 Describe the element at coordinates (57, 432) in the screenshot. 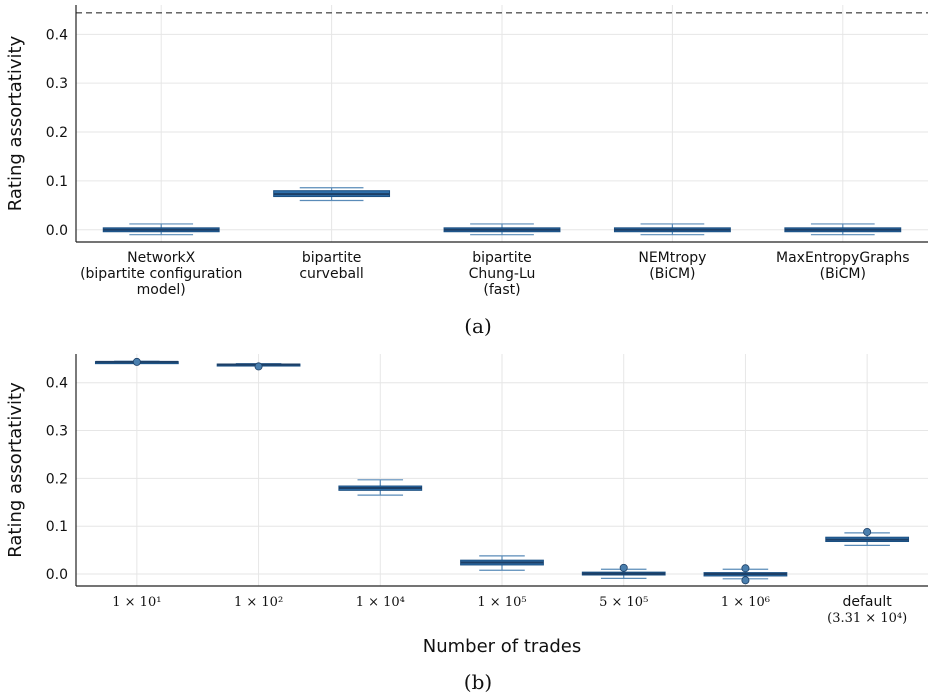

I see `panel-b-y-tick-label: 0.3` at that location.